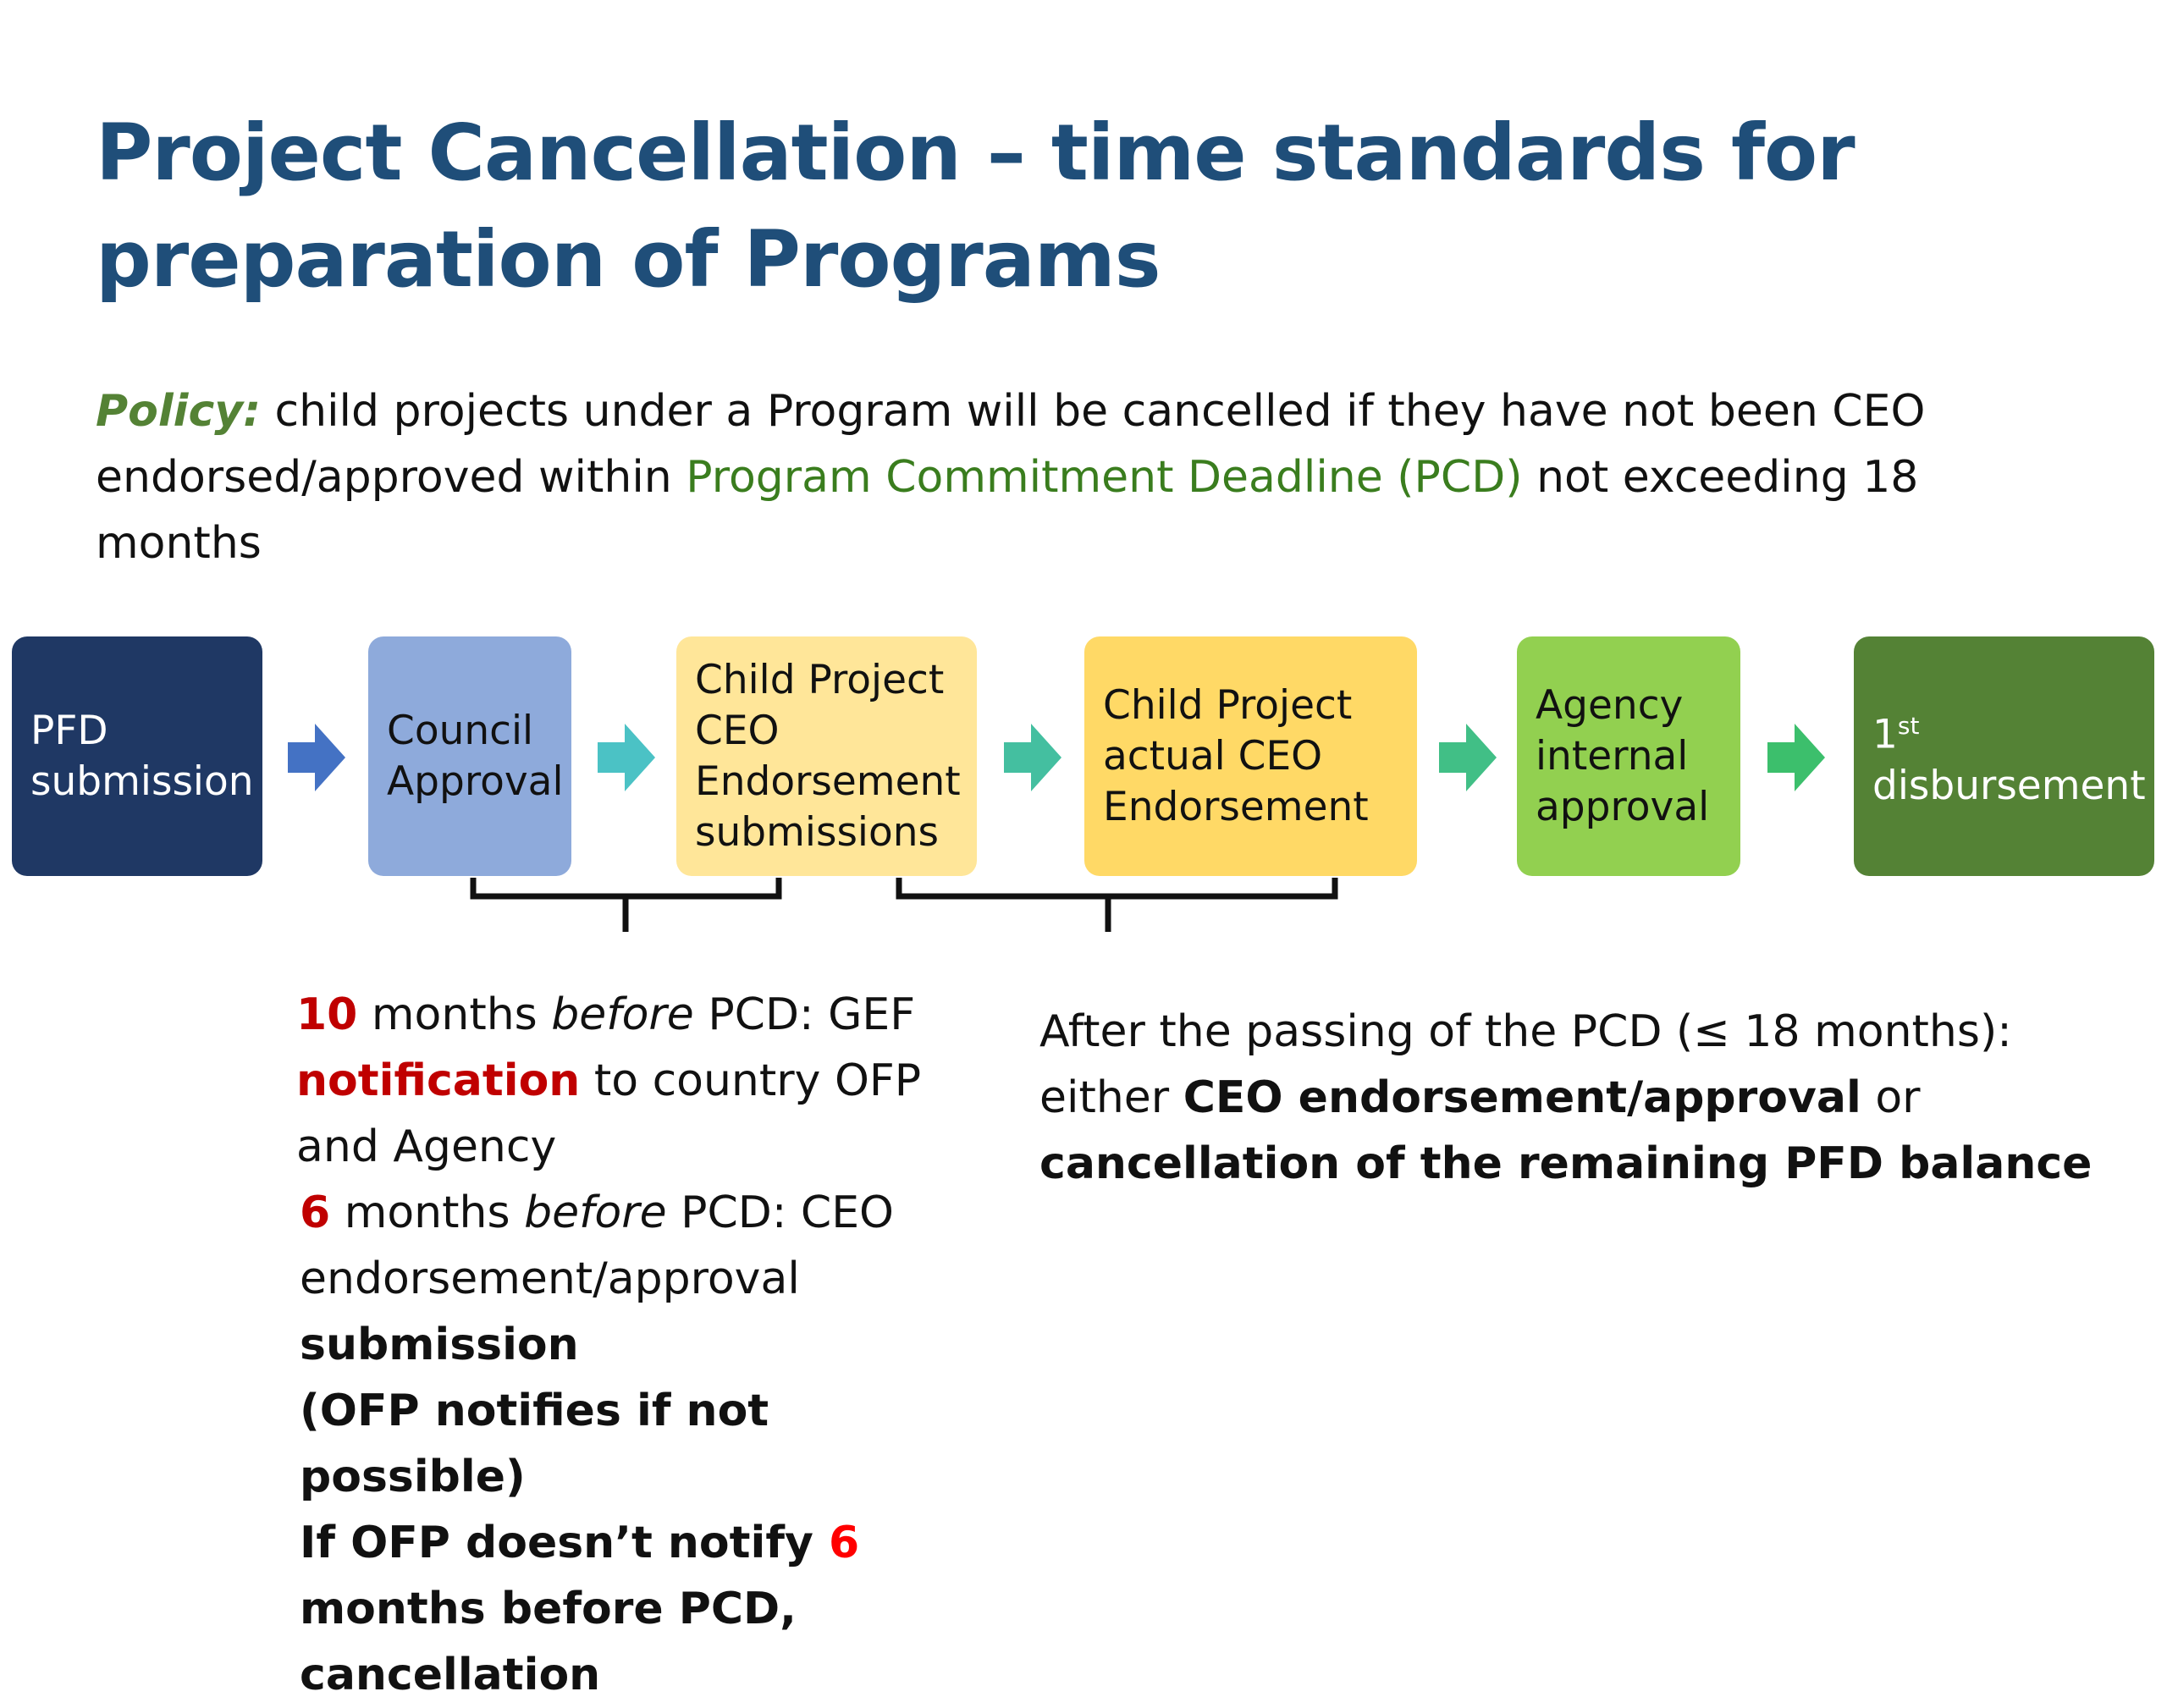 The height and width of the screenshot is (1708, 2167). I want to click on number-10: 10, so click(327, 1015).